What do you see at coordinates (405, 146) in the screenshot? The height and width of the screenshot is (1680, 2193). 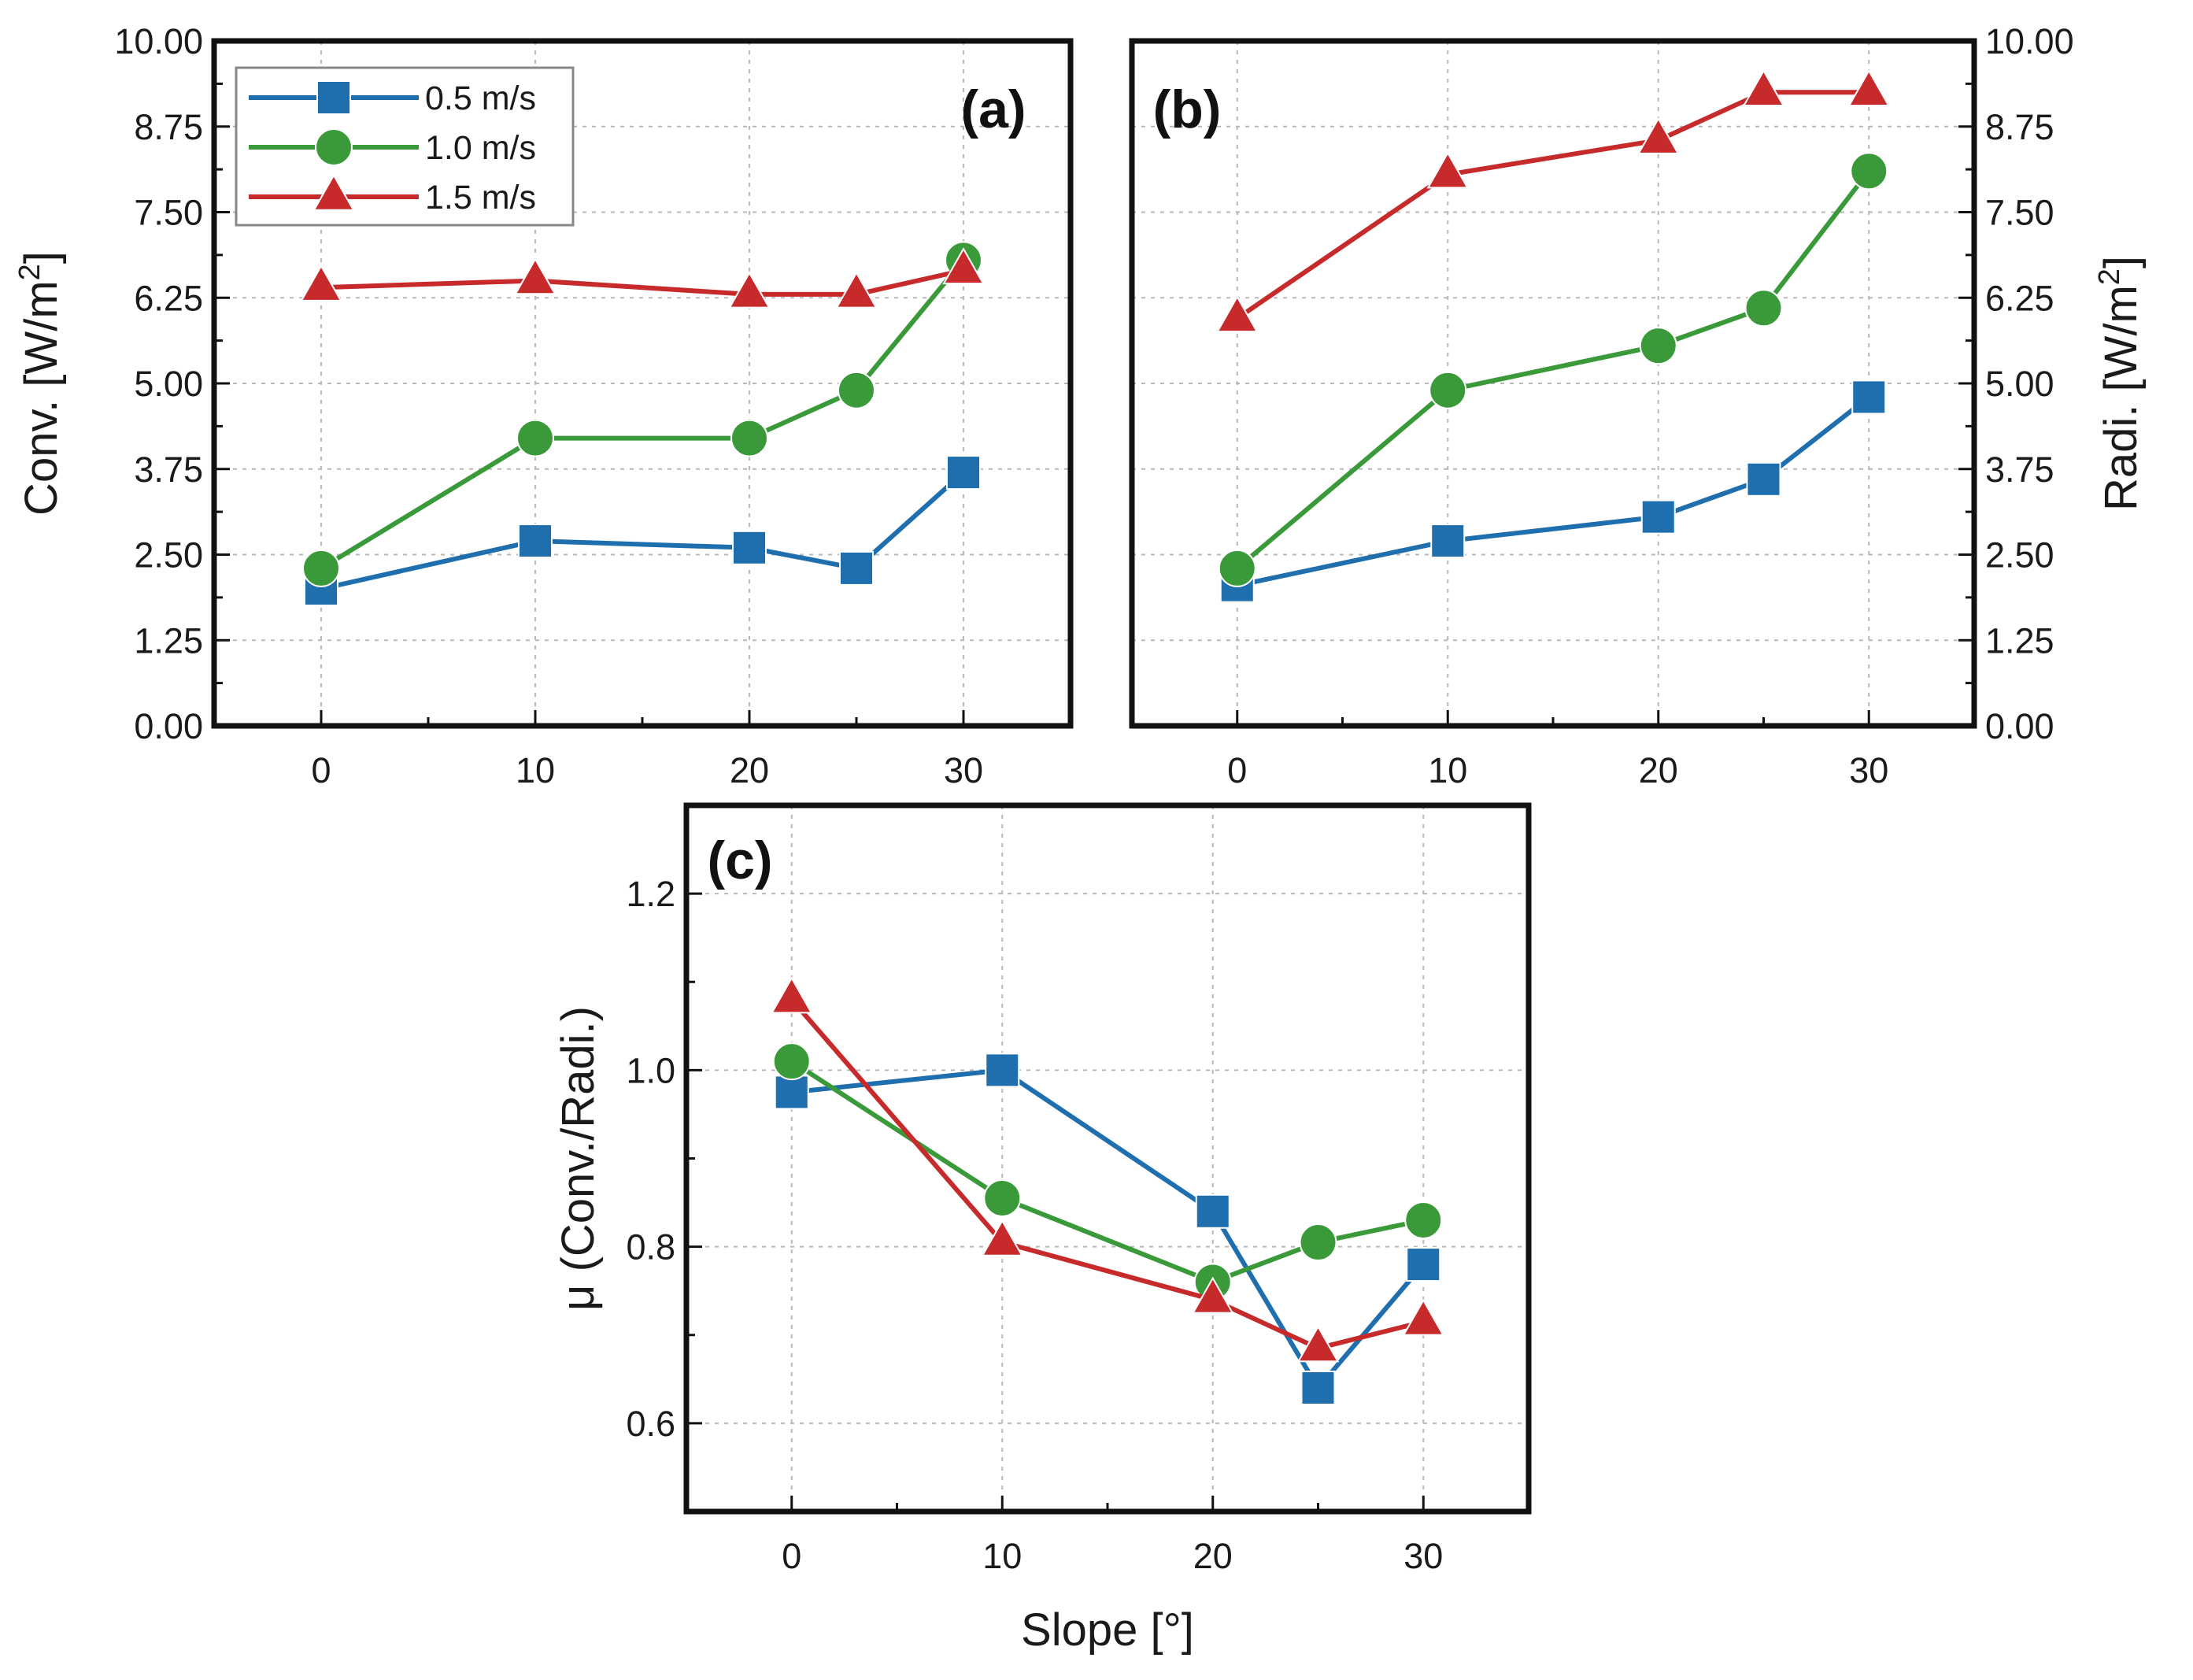 I see `legend: 0.5 m/s 1.0 m/s 1.5 m/s` at bounding box center [405, 146].